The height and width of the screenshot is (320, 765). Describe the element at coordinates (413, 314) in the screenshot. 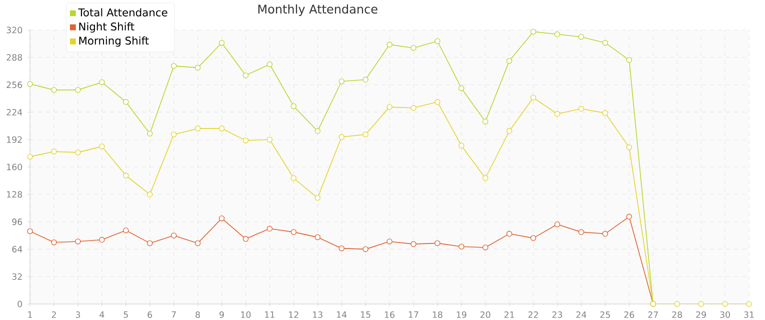

I see `x-tick-label: 17` at that location.